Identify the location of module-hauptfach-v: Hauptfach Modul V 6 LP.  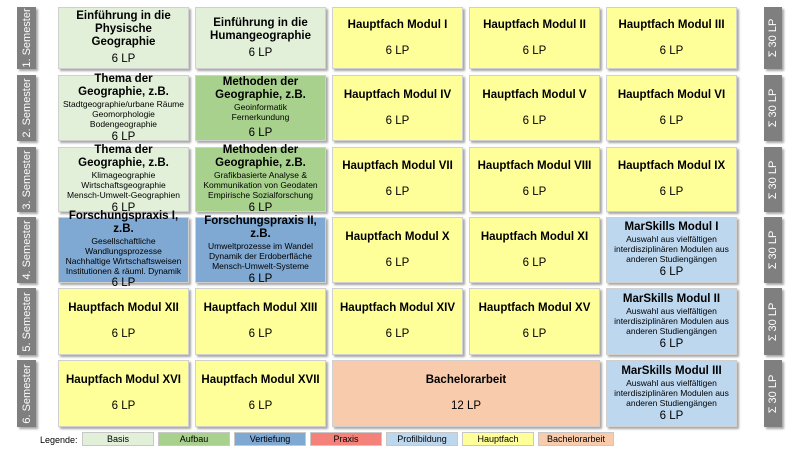
(534, 108).